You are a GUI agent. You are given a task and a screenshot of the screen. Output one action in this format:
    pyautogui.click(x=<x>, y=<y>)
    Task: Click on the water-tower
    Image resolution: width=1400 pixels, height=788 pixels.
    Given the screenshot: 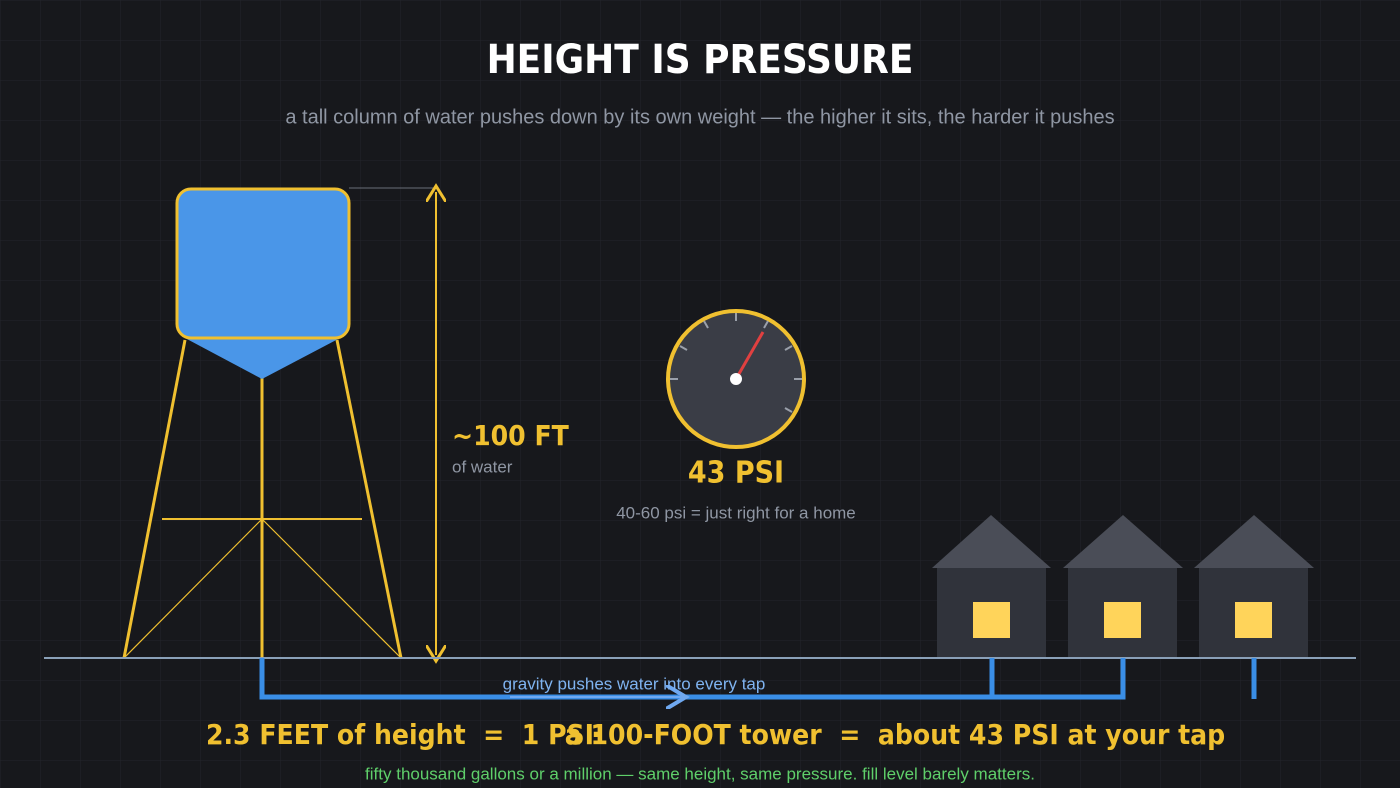 What is the action you would take?
    pyautogui.click(x=262, y=423)
    